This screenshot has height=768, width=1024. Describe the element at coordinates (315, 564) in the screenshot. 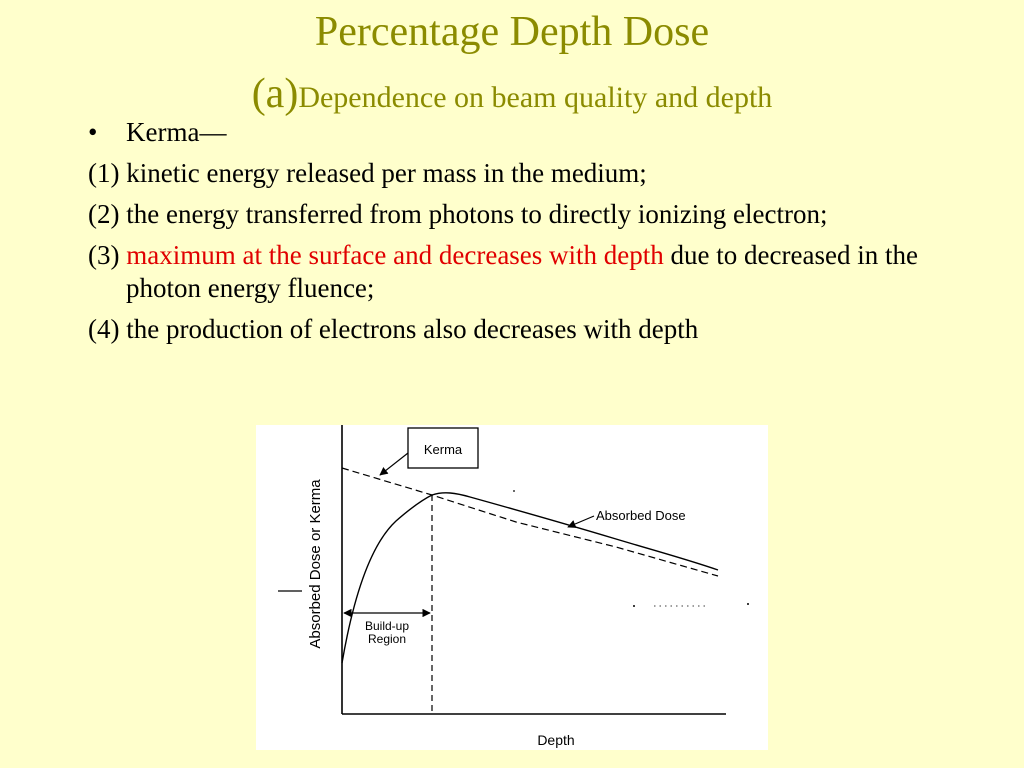

I see `y-axis-label: Absorbed Dose or Kerma` at that location.